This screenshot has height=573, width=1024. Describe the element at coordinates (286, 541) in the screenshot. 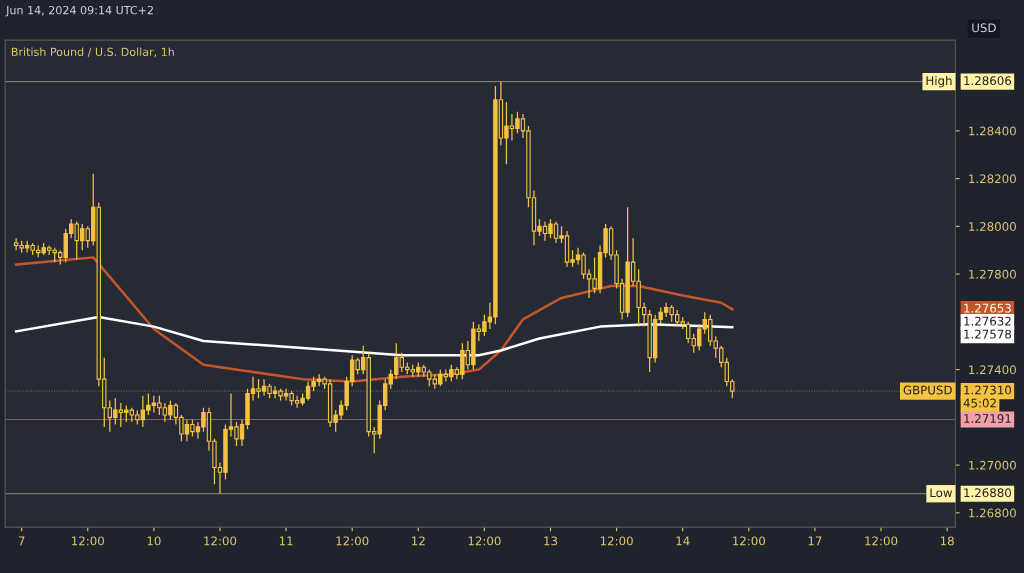

I see `x-tick-label: 11` at that location.